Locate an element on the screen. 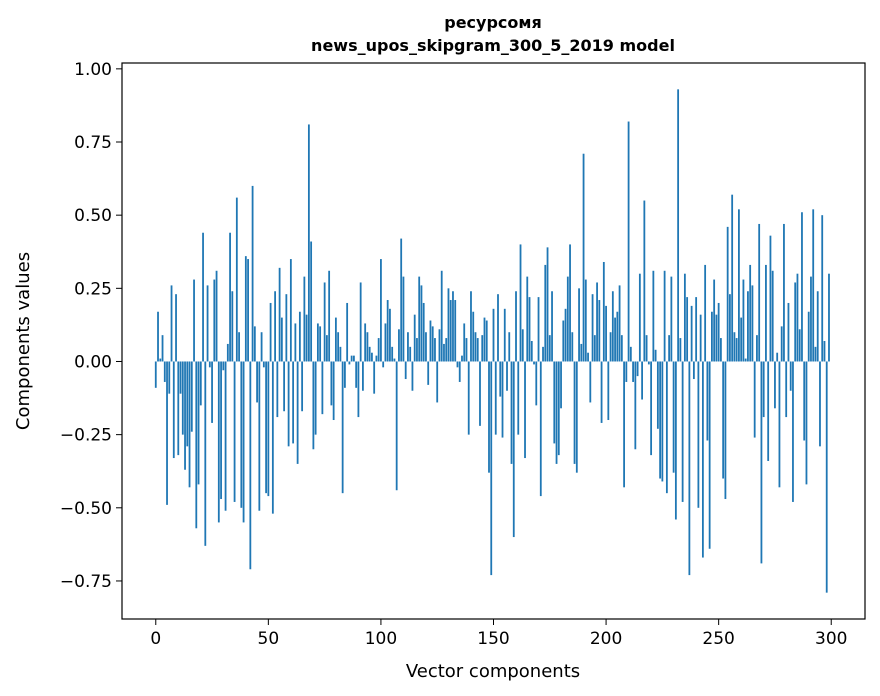  y-tick-label: 0.75 is located at coordinates (93, 143).